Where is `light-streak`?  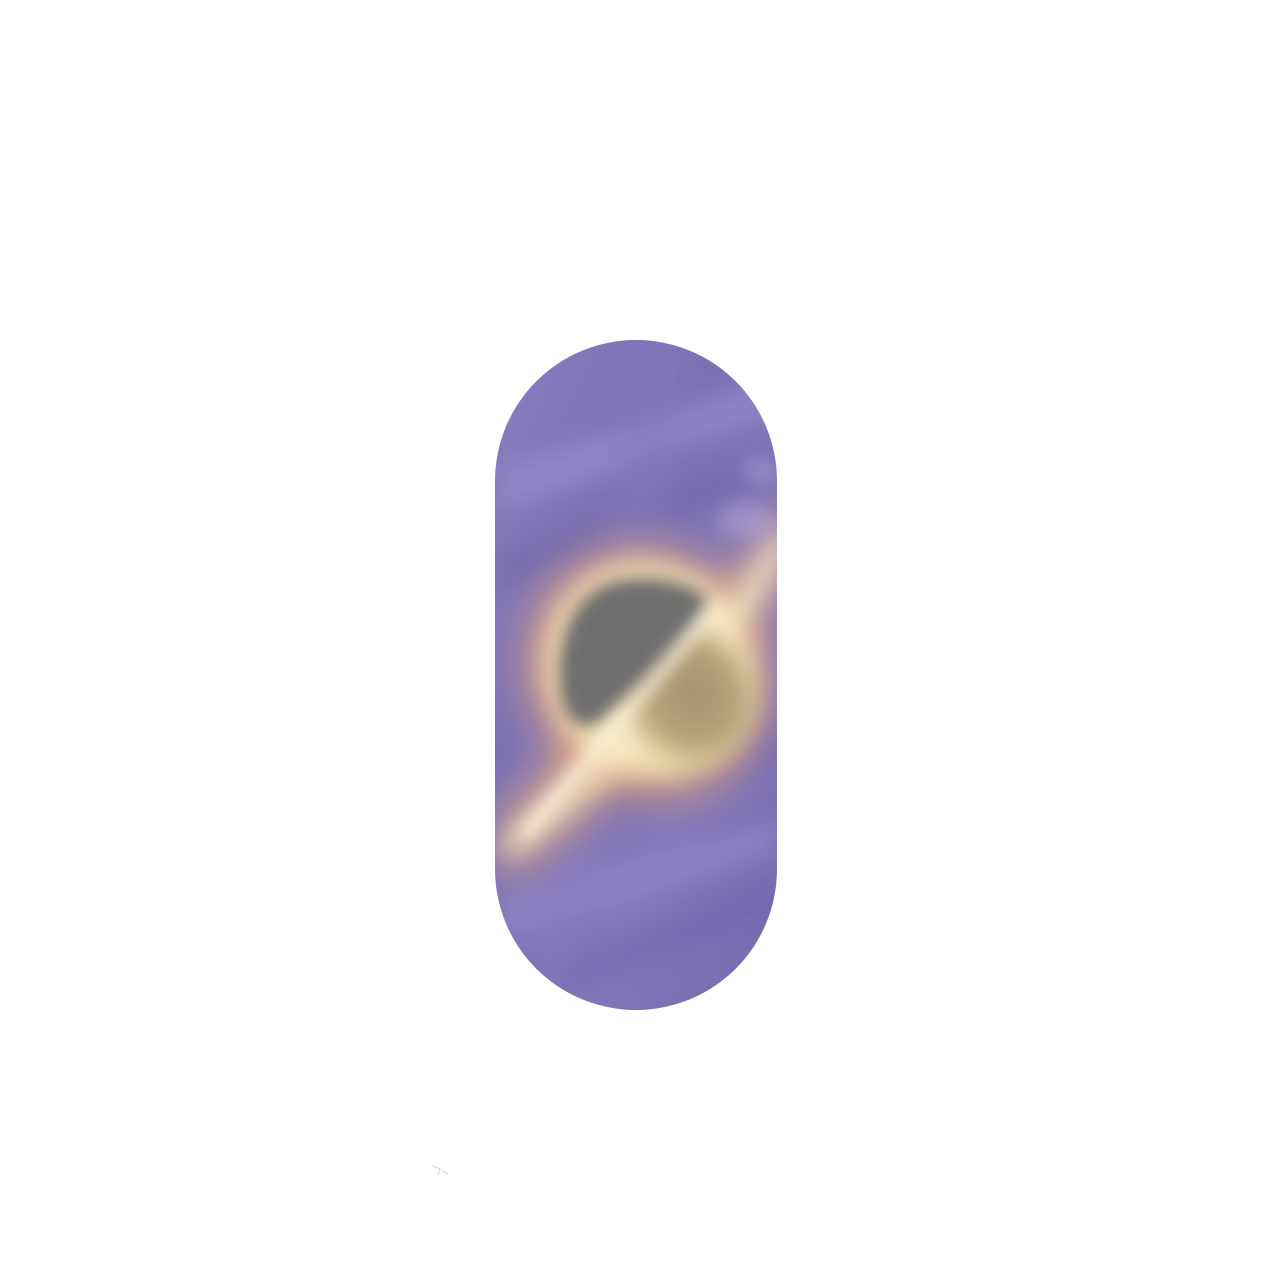
light-streak is located at coordinates (620, 721).